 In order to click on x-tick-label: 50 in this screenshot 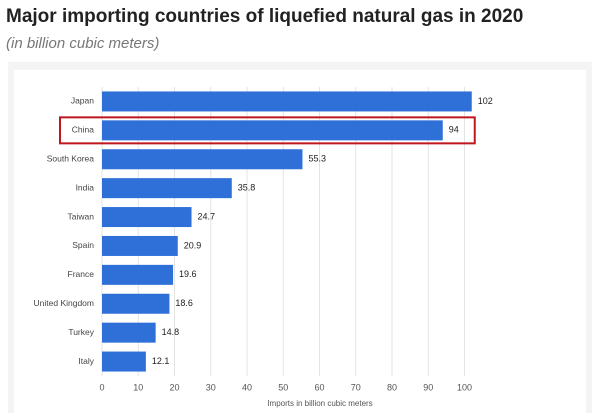, I will do `click(283, 387)`.